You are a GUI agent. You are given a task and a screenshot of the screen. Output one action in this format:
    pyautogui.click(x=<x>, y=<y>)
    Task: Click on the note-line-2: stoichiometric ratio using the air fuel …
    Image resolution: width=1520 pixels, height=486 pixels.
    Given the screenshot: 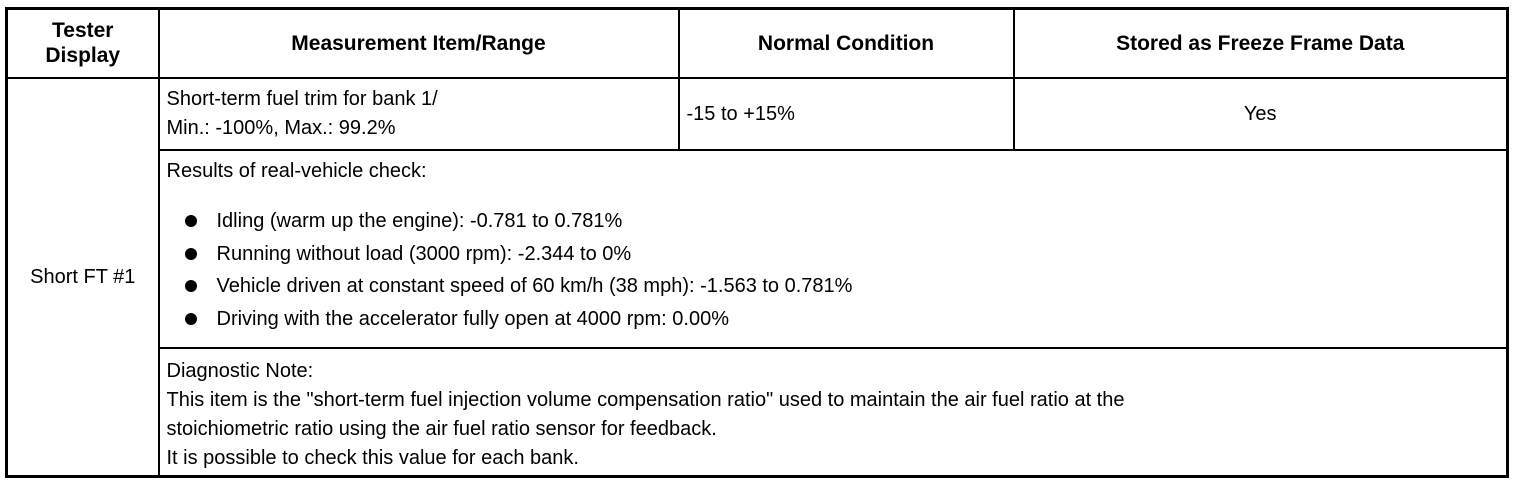 What is the action you would take?
    pyautogui.click(x=441, y=428)
    